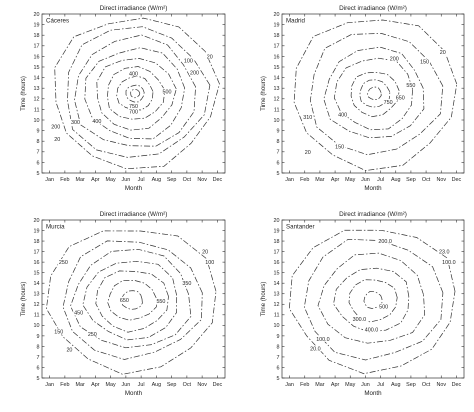 This screenshot has height=412, width=474. Describe the element at coordinates (300, 227) in the screenshot. I see `location-label: Santander` at that location.